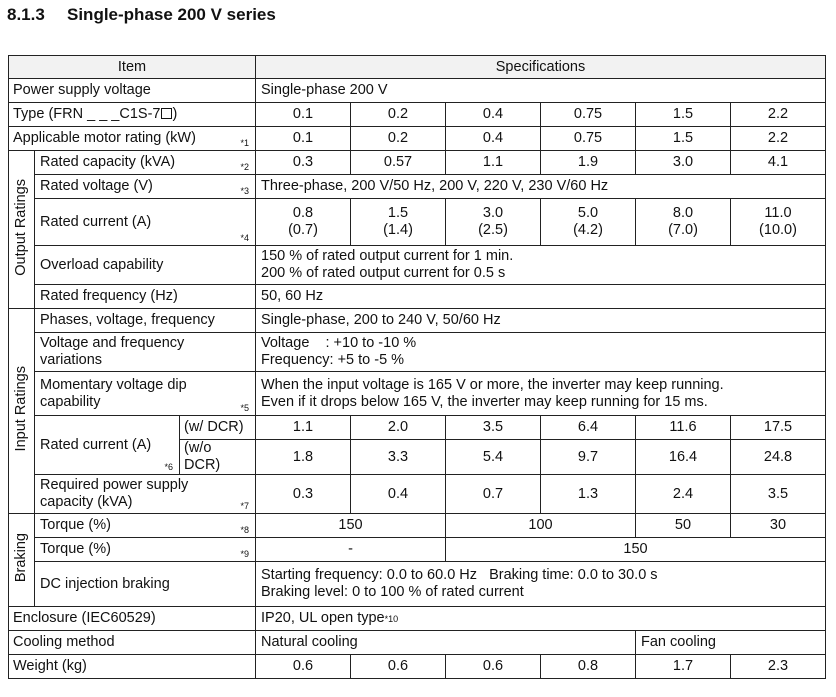 This screenshot has height=697, width=836. I want to click on current-value-alt: (10.0), so click(778, 230).